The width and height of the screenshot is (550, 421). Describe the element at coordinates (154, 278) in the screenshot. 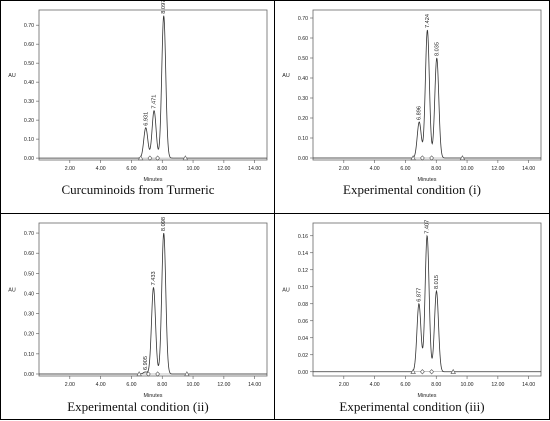

I see `peak-label: 7.433` at that location.